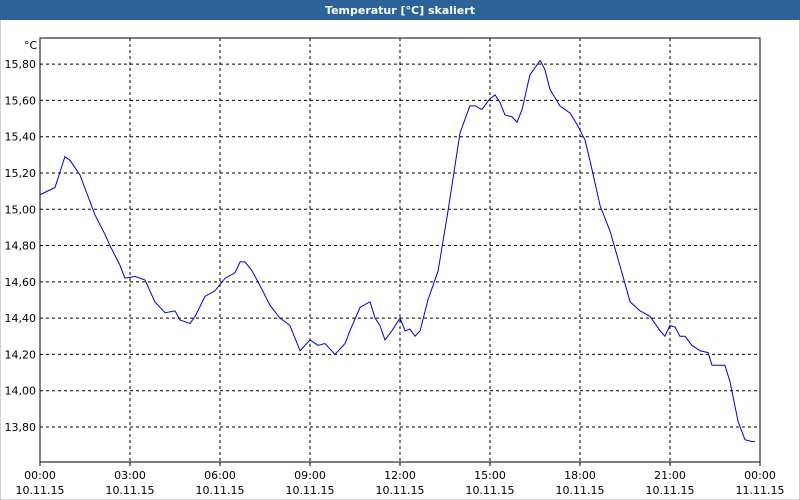 The width and height of the screenshot is (800, 500). I want to click on x-tick-label: 12:00 10.11.15, so click(400, 483).